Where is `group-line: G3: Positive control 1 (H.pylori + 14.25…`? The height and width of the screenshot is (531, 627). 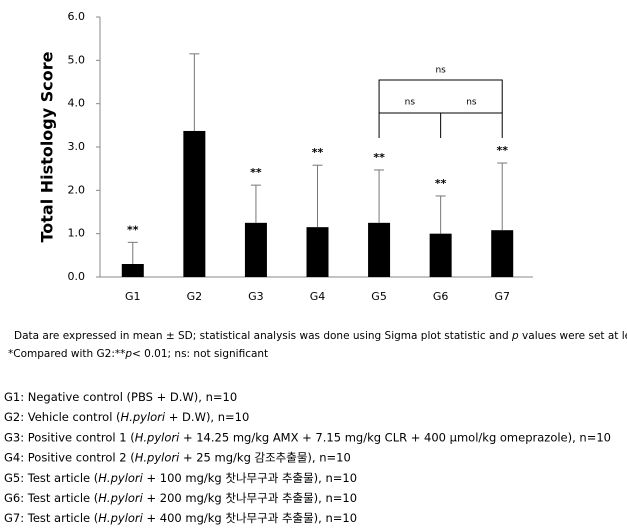 group-line: G3: Positive control 1 (H.pylori + 14.25… is located at coordinates (307, 437).